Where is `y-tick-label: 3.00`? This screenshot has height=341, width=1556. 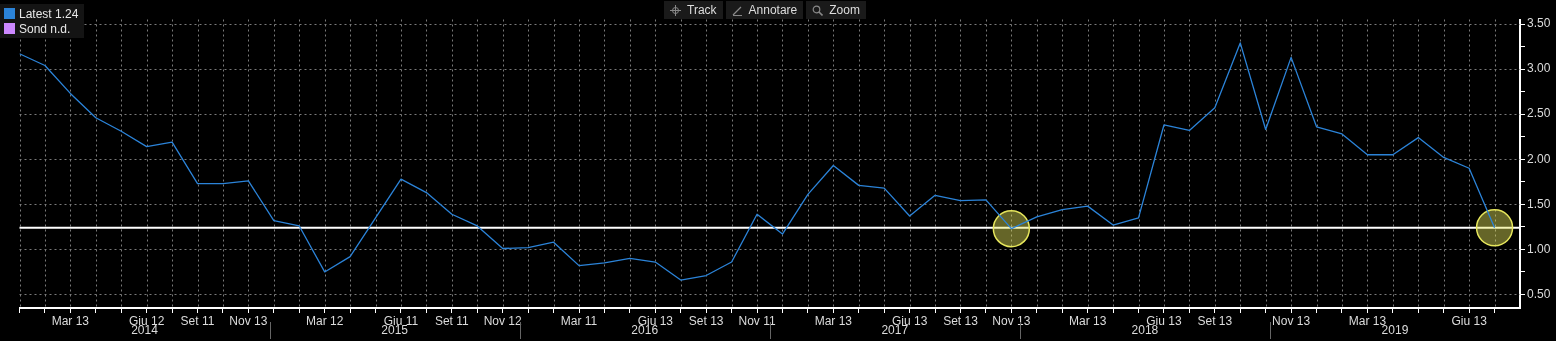
y-tick-label: 3.00 is located at coordinates (1539, 68).